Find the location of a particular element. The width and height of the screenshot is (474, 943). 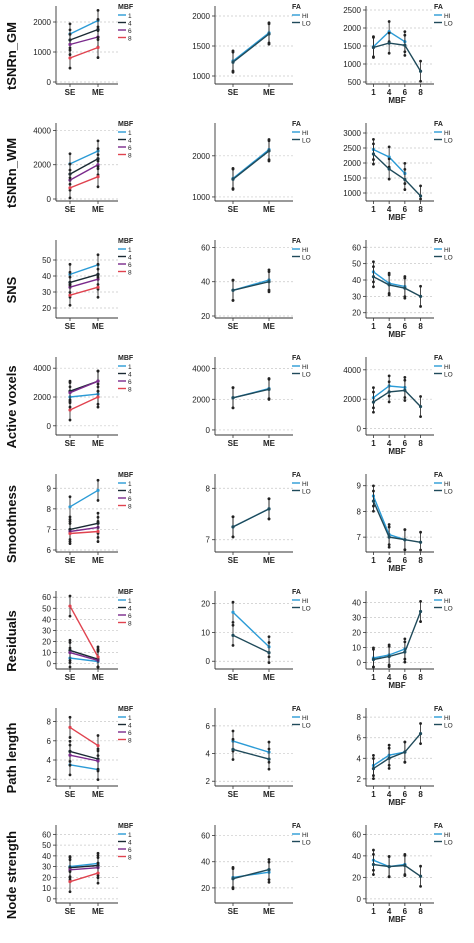

row-label: tSNRn_GM is located at coordinates (11, 56).